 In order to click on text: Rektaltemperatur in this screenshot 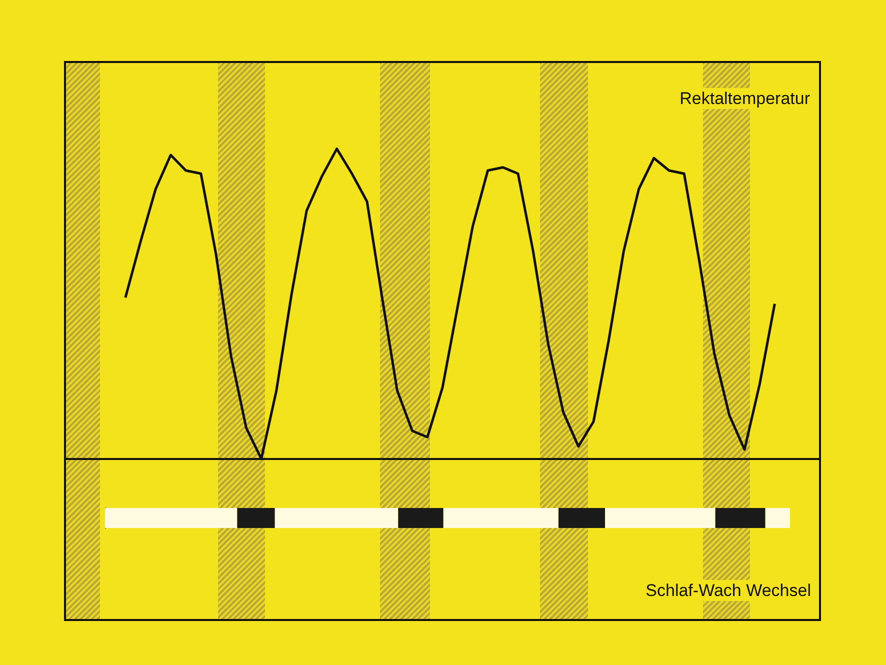, I will do `click(745, 98)`.